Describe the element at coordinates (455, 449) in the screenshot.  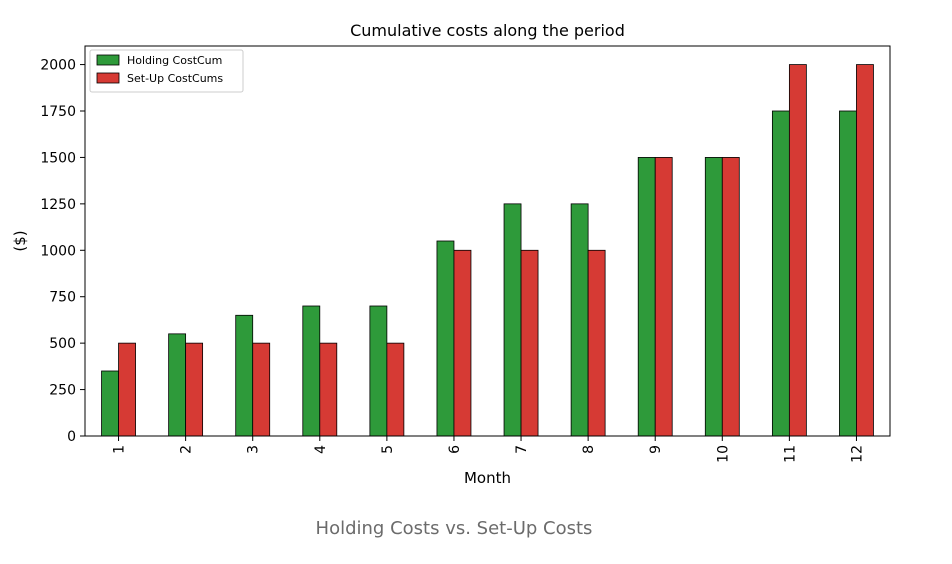
I see `x-tick-label: 6` at that location.